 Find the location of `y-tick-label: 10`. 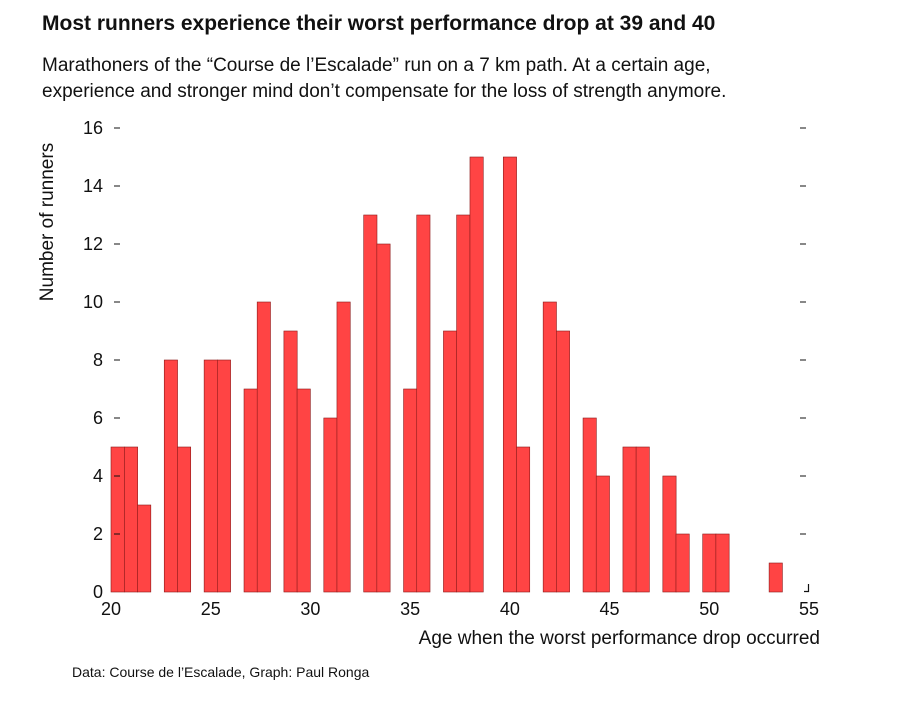

y-tick-label: 10 is located at coordinates (93, 302).